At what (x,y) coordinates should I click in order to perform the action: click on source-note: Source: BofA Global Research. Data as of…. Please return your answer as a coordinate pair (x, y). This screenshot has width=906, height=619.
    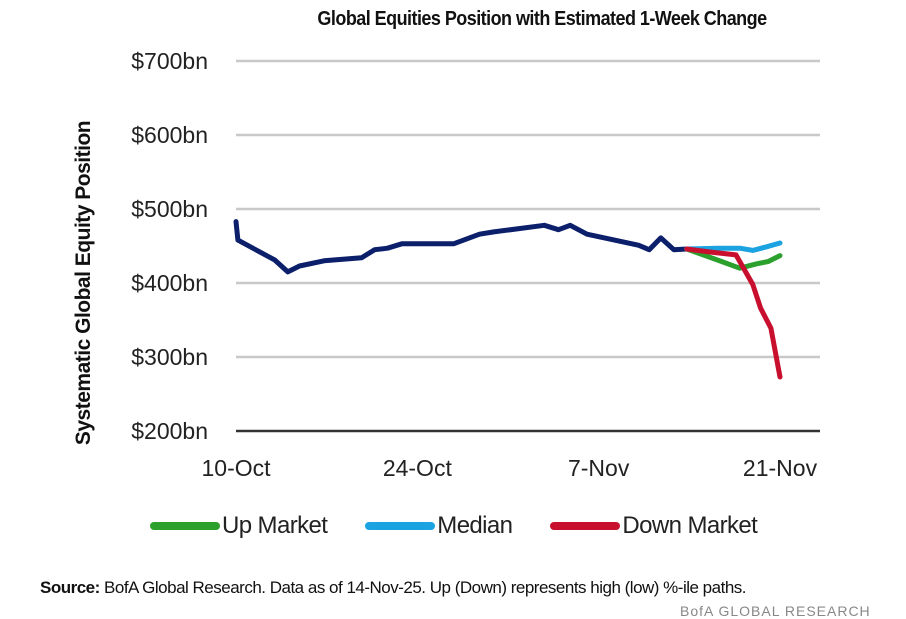
    Looking at the image, I should click on (393, 588).